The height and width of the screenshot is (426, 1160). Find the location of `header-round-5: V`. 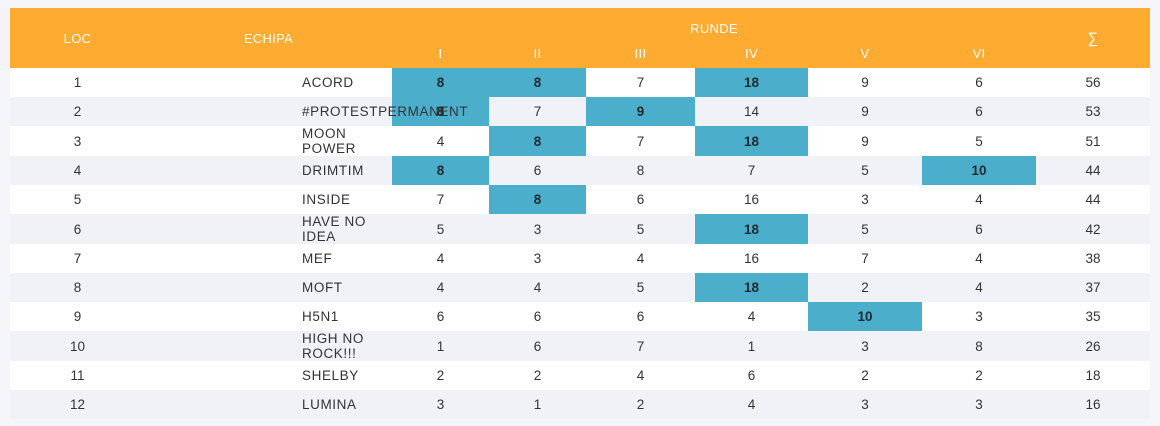

header-round-5: V is located at coordinates (865, 53).